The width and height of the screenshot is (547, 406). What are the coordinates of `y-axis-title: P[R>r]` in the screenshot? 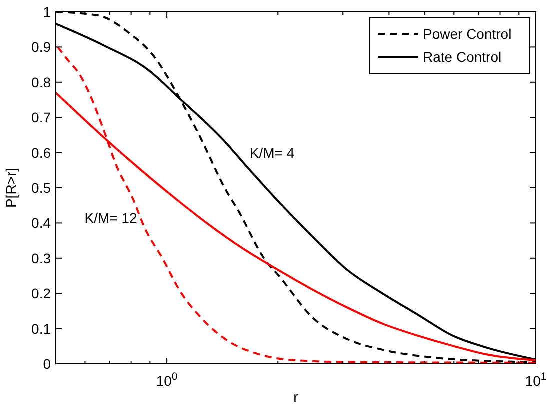 It's located at (11, 188).